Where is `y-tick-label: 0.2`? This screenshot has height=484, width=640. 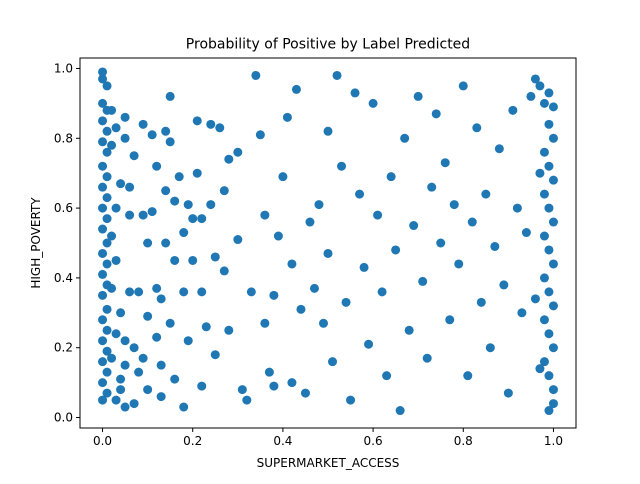
y-tick-label: 0.2 is located at coordinates (63, 348).